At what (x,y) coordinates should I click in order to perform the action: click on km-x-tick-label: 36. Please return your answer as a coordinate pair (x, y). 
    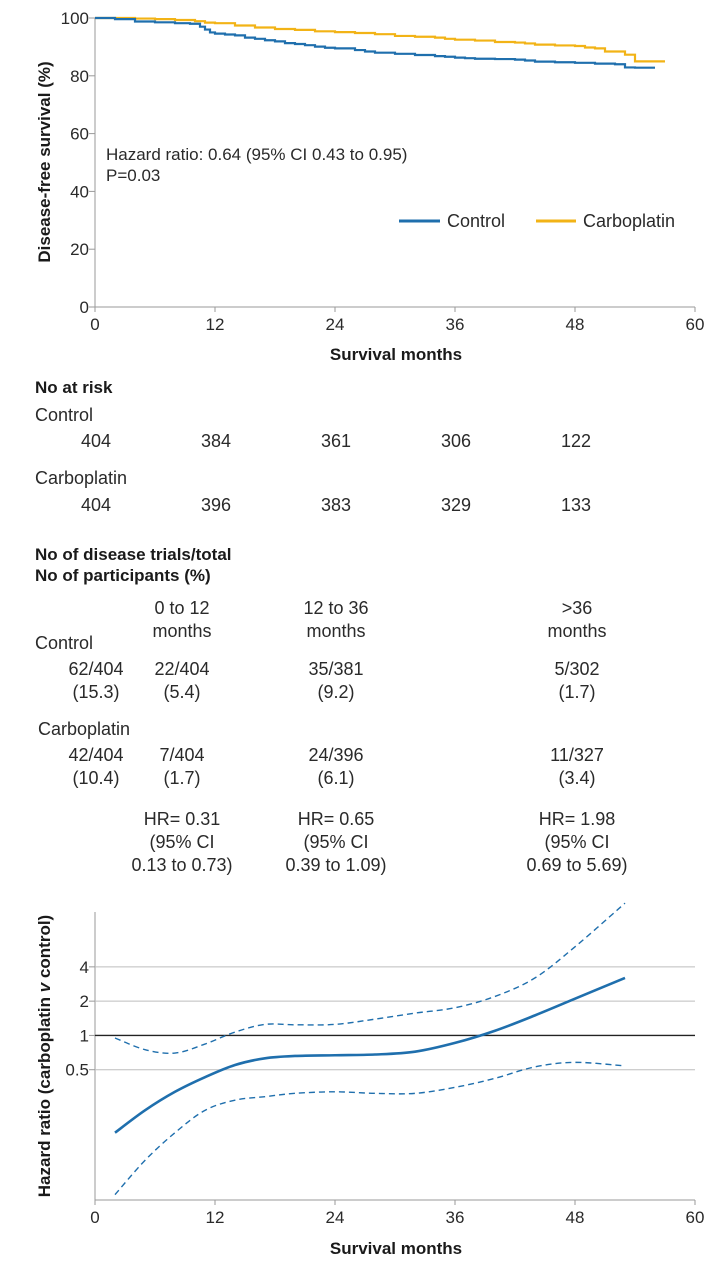
    Looking at the image, I should click on (455, 324).